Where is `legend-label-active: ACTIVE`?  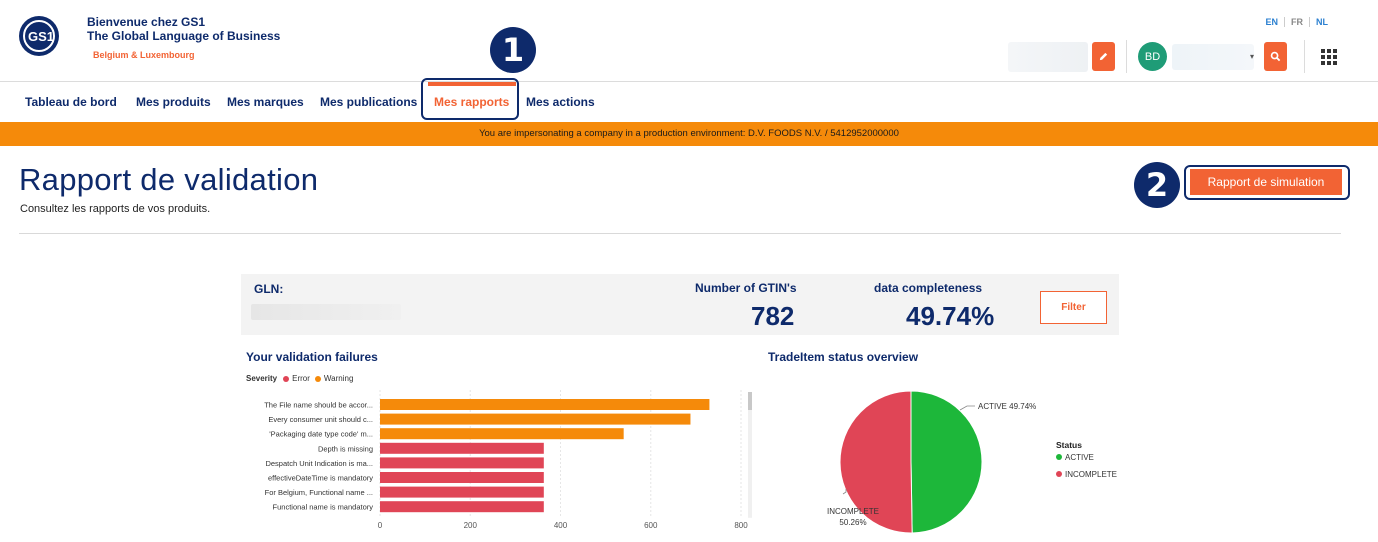
legend-label-active: ACTIVE is located at coordinates (1079, 457).